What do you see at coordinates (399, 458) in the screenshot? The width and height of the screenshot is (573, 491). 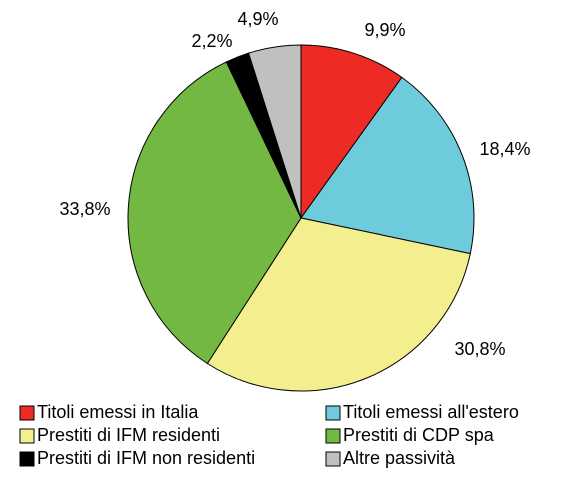 I see `legend-label: Altre passività` at bounding box center [399, 458].